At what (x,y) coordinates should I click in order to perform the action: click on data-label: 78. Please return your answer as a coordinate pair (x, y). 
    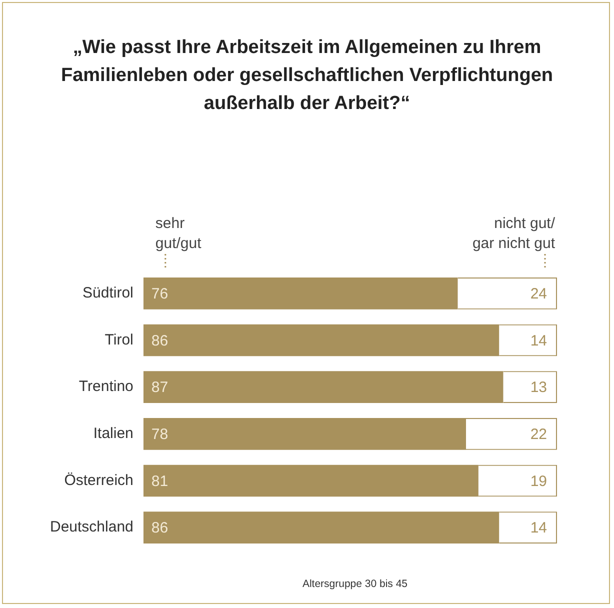
    Looking at the image, I should click on (159, 435).